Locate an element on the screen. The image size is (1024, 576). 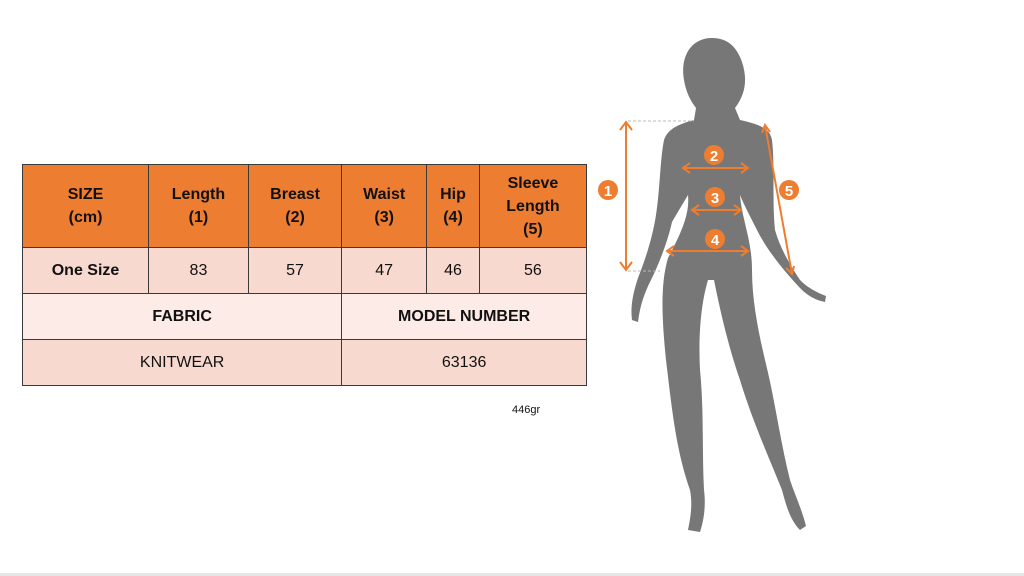
sleeve-length-value: 56 is located at coordinates (533, 270).